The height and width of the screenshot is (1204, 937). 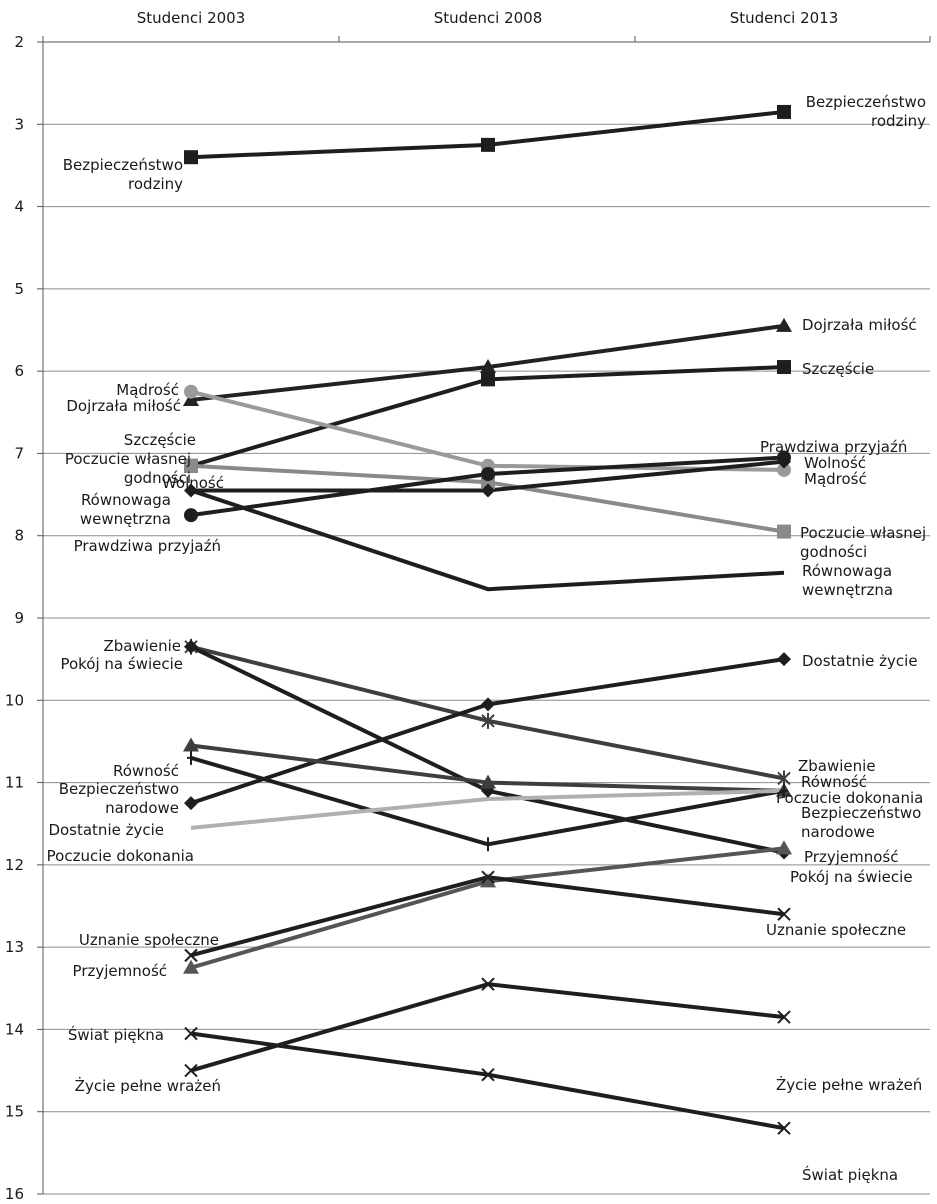 What do you see at coordinates (119, 798) in the screenshot?
I see `series-label-bezpieczenstwo-narodowe-left: Bezpieczeństwo narodowe` at bounding box center [119, 798].